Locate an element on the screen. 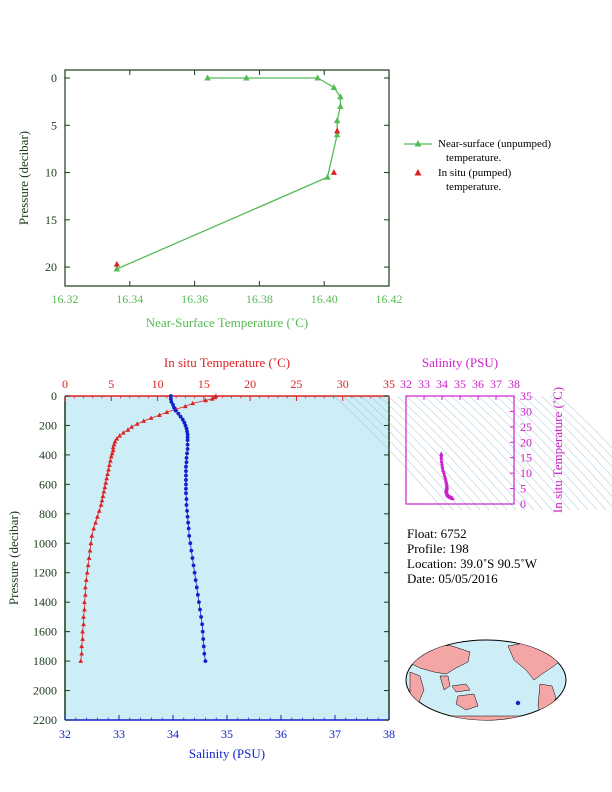 The width and height of the screenshot is (612, 792). temp-tick-label: 20 is located at coordinates (250, 384).